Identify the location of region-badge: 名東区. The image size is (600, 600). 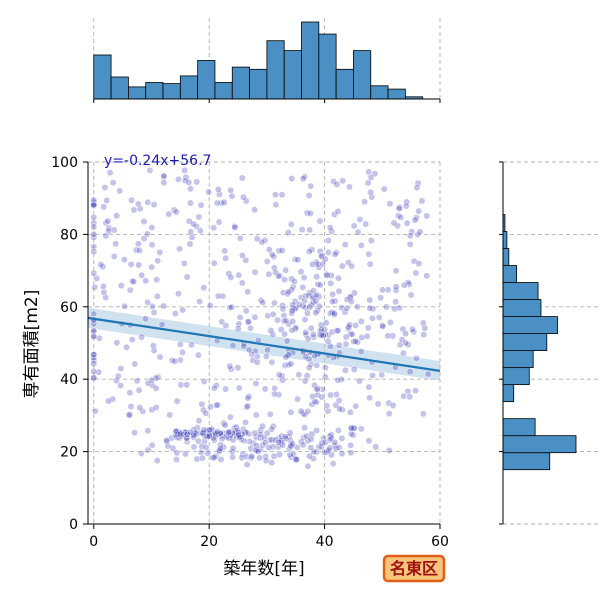
(414, 568).